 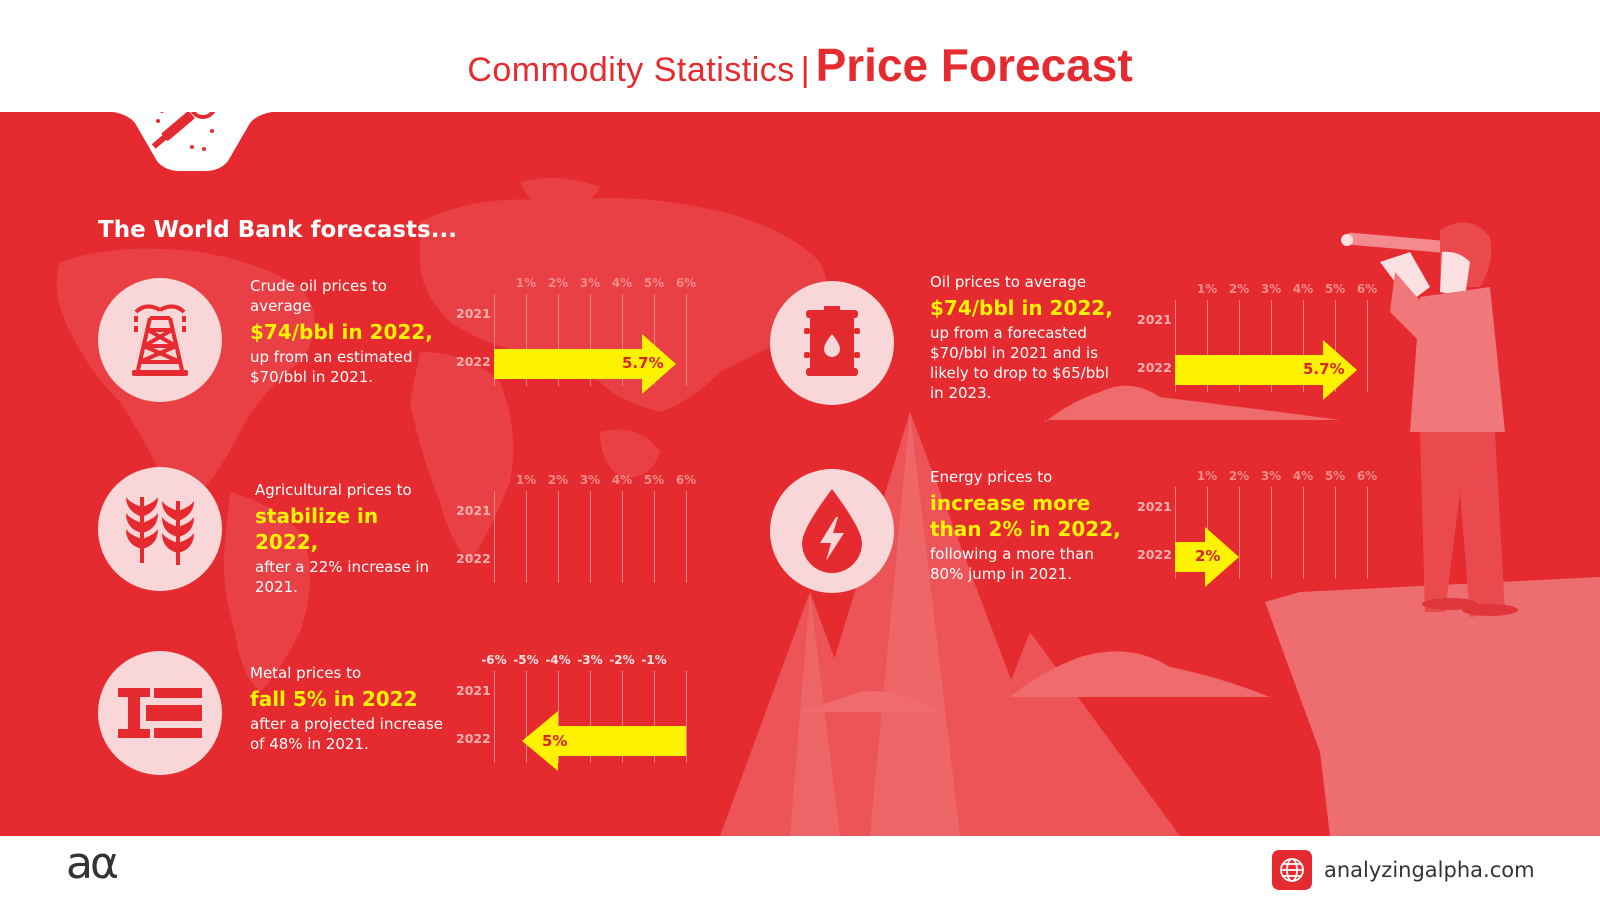 I want to click on website-link: analyzingalpha.com, so click(x=1403, y=870).